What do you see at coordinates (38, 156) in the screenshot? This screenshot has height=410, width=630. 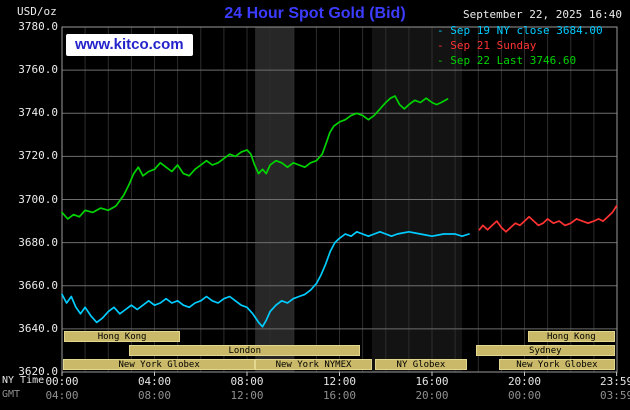 I see `y-axis-tick-label: 3720.0` at bounding box center [38, 156].